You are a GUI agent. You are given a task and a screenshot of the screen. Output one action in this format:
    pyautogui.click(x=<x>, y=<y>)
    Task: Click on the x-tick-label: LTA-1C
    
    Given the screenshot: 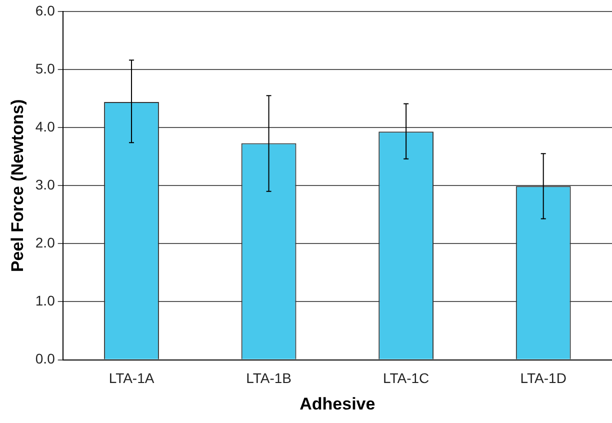 What is the action you would take?
    pyautogui.click(x=406, y=378)
    